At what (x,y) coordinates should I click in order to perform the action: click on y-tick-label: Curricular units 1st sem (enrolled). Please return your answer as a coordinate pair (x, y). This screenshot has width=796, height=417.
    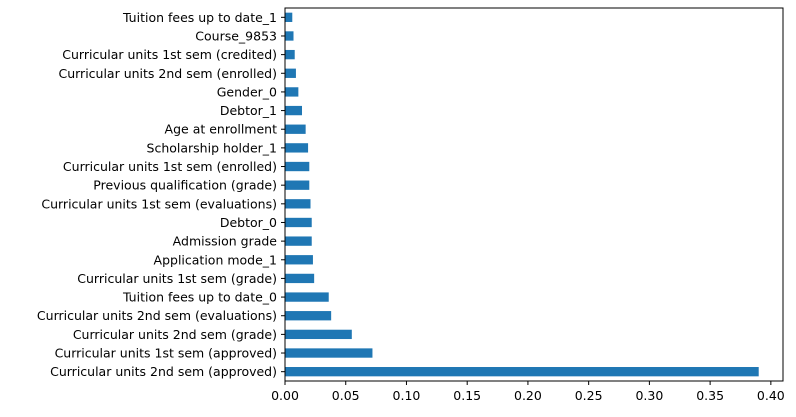
    Looking at the image, I should click on (170, 166).